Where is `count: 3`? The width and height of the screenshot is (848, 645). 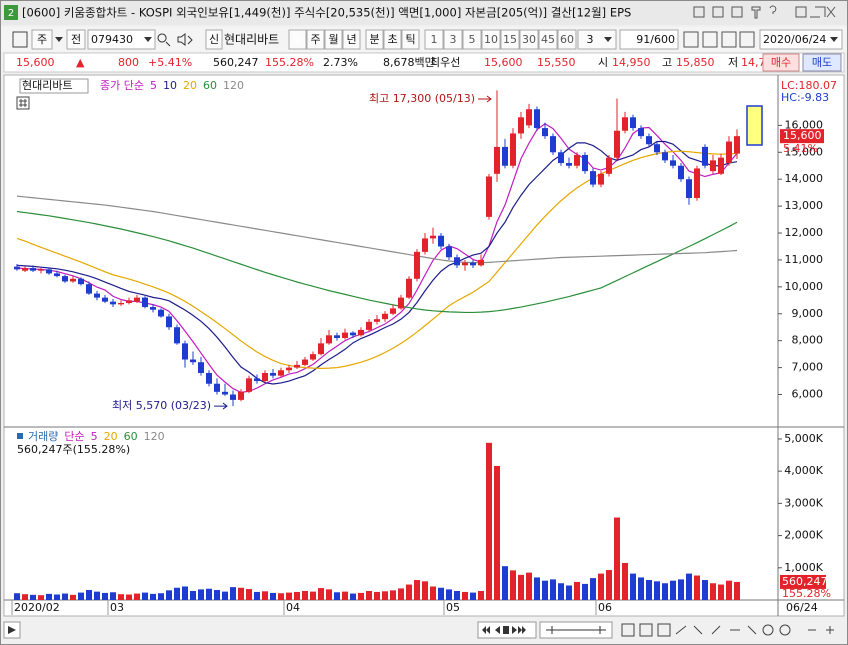
count: 3 is located at coordinates (590, 39).